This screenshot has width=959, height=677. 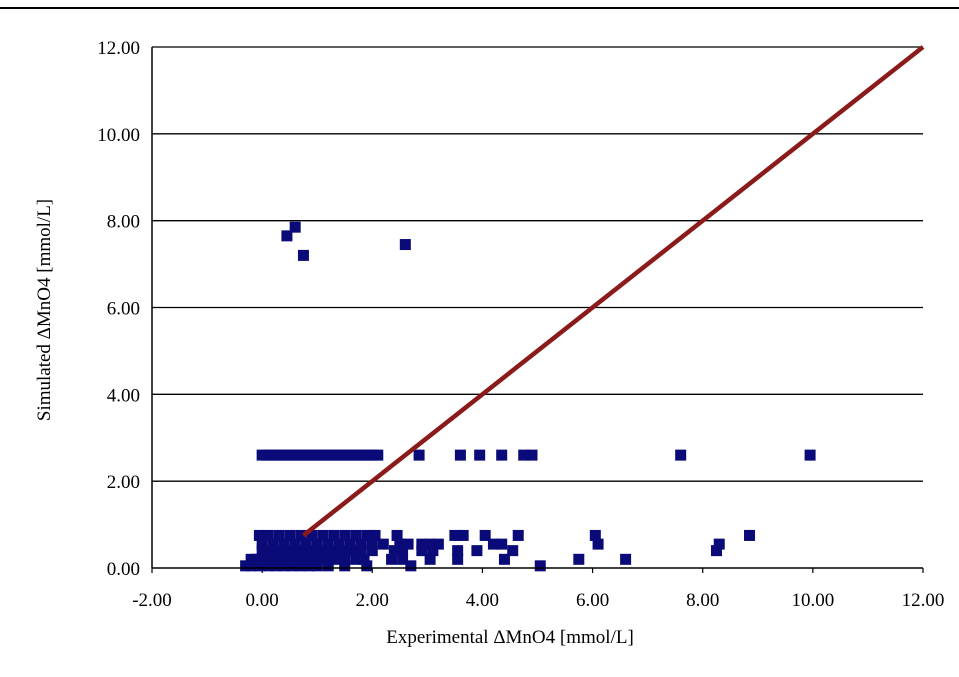 I want to click on y-tick-label: 10.00, so click(x=118, y=135).